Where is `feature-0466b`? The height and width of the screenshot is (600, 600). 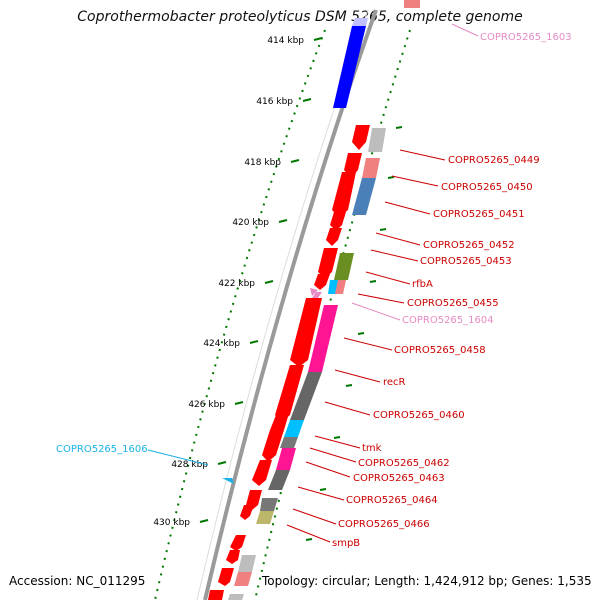 feature-0466b is located at coordinates (265, 517).